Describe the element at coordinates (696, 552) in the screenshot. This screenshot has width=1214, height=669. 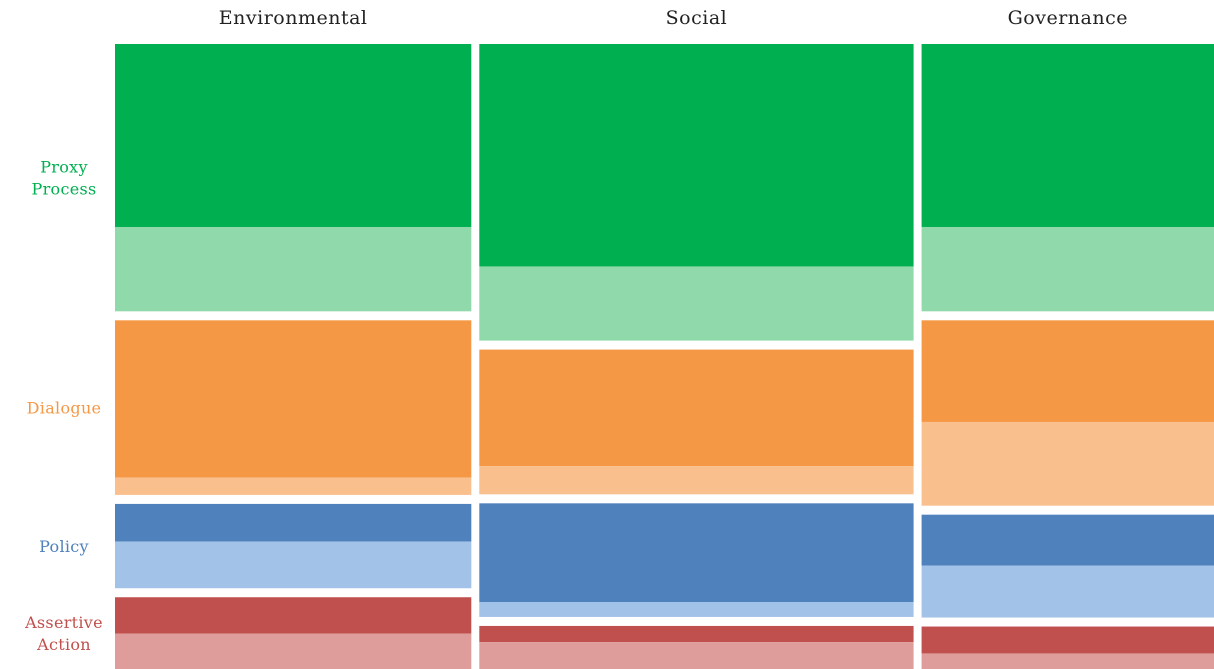
I see `tile-social-policy-dark` at that location.